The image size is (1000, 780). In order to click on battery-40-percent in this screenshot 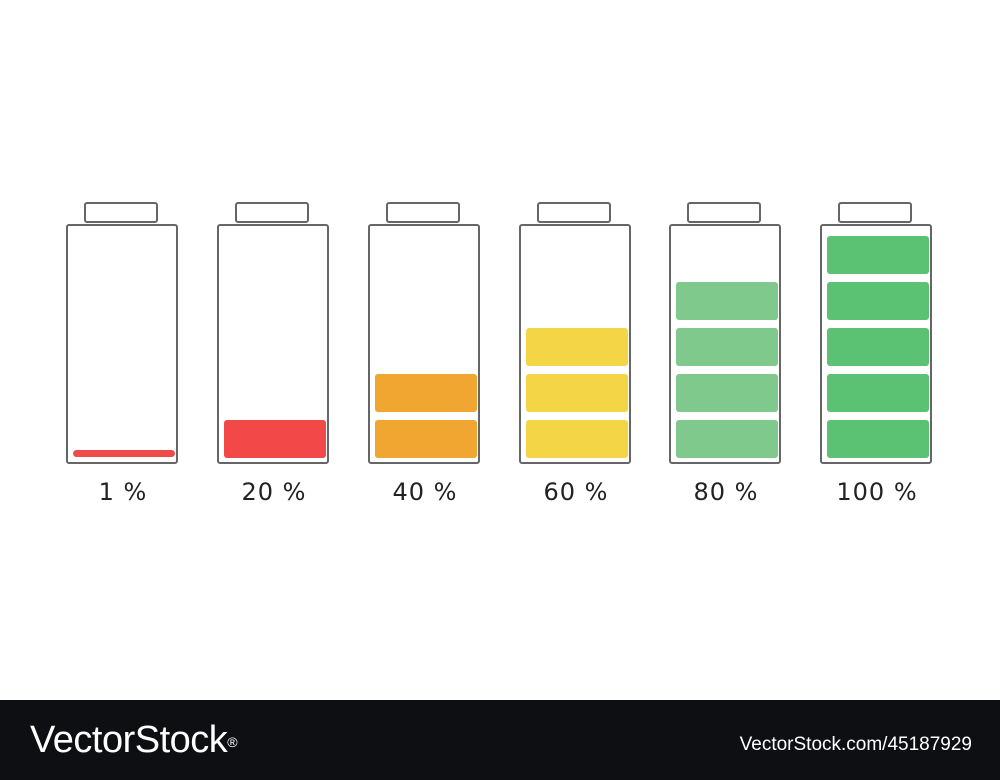, I will do `click(425, 333)`.